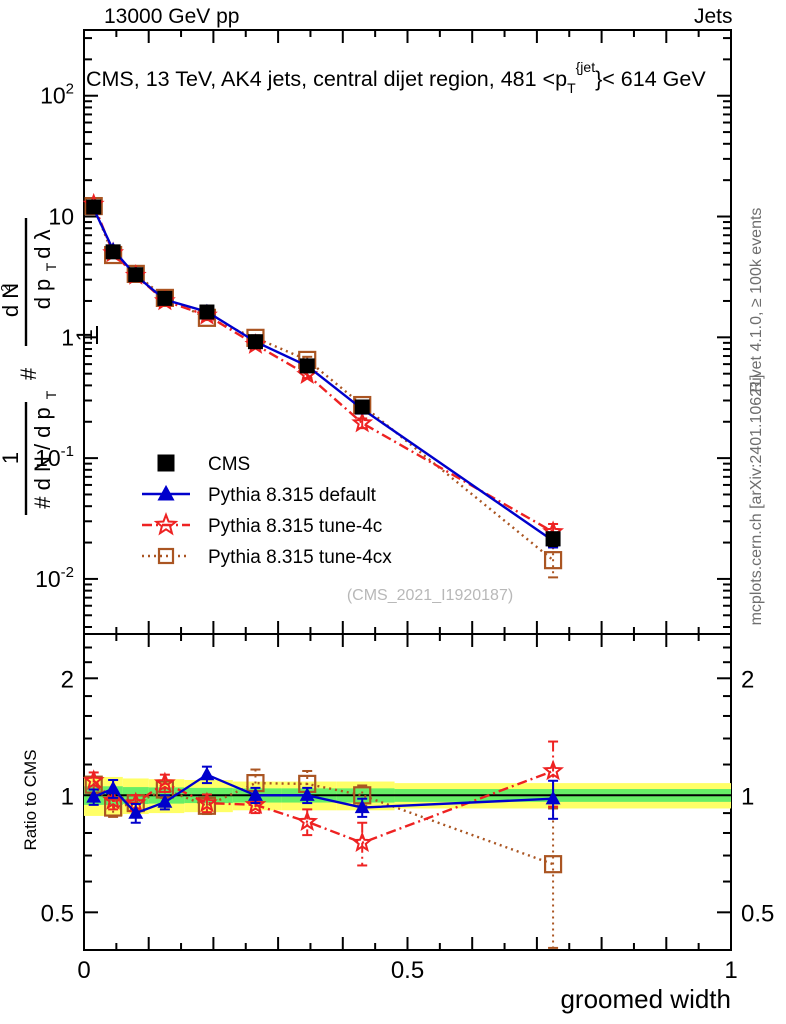 Image resolution: width=786 pixels, height=1024 pixels. I want to click on watermark: (CMS_2021_I1920187), so click(430, 595).